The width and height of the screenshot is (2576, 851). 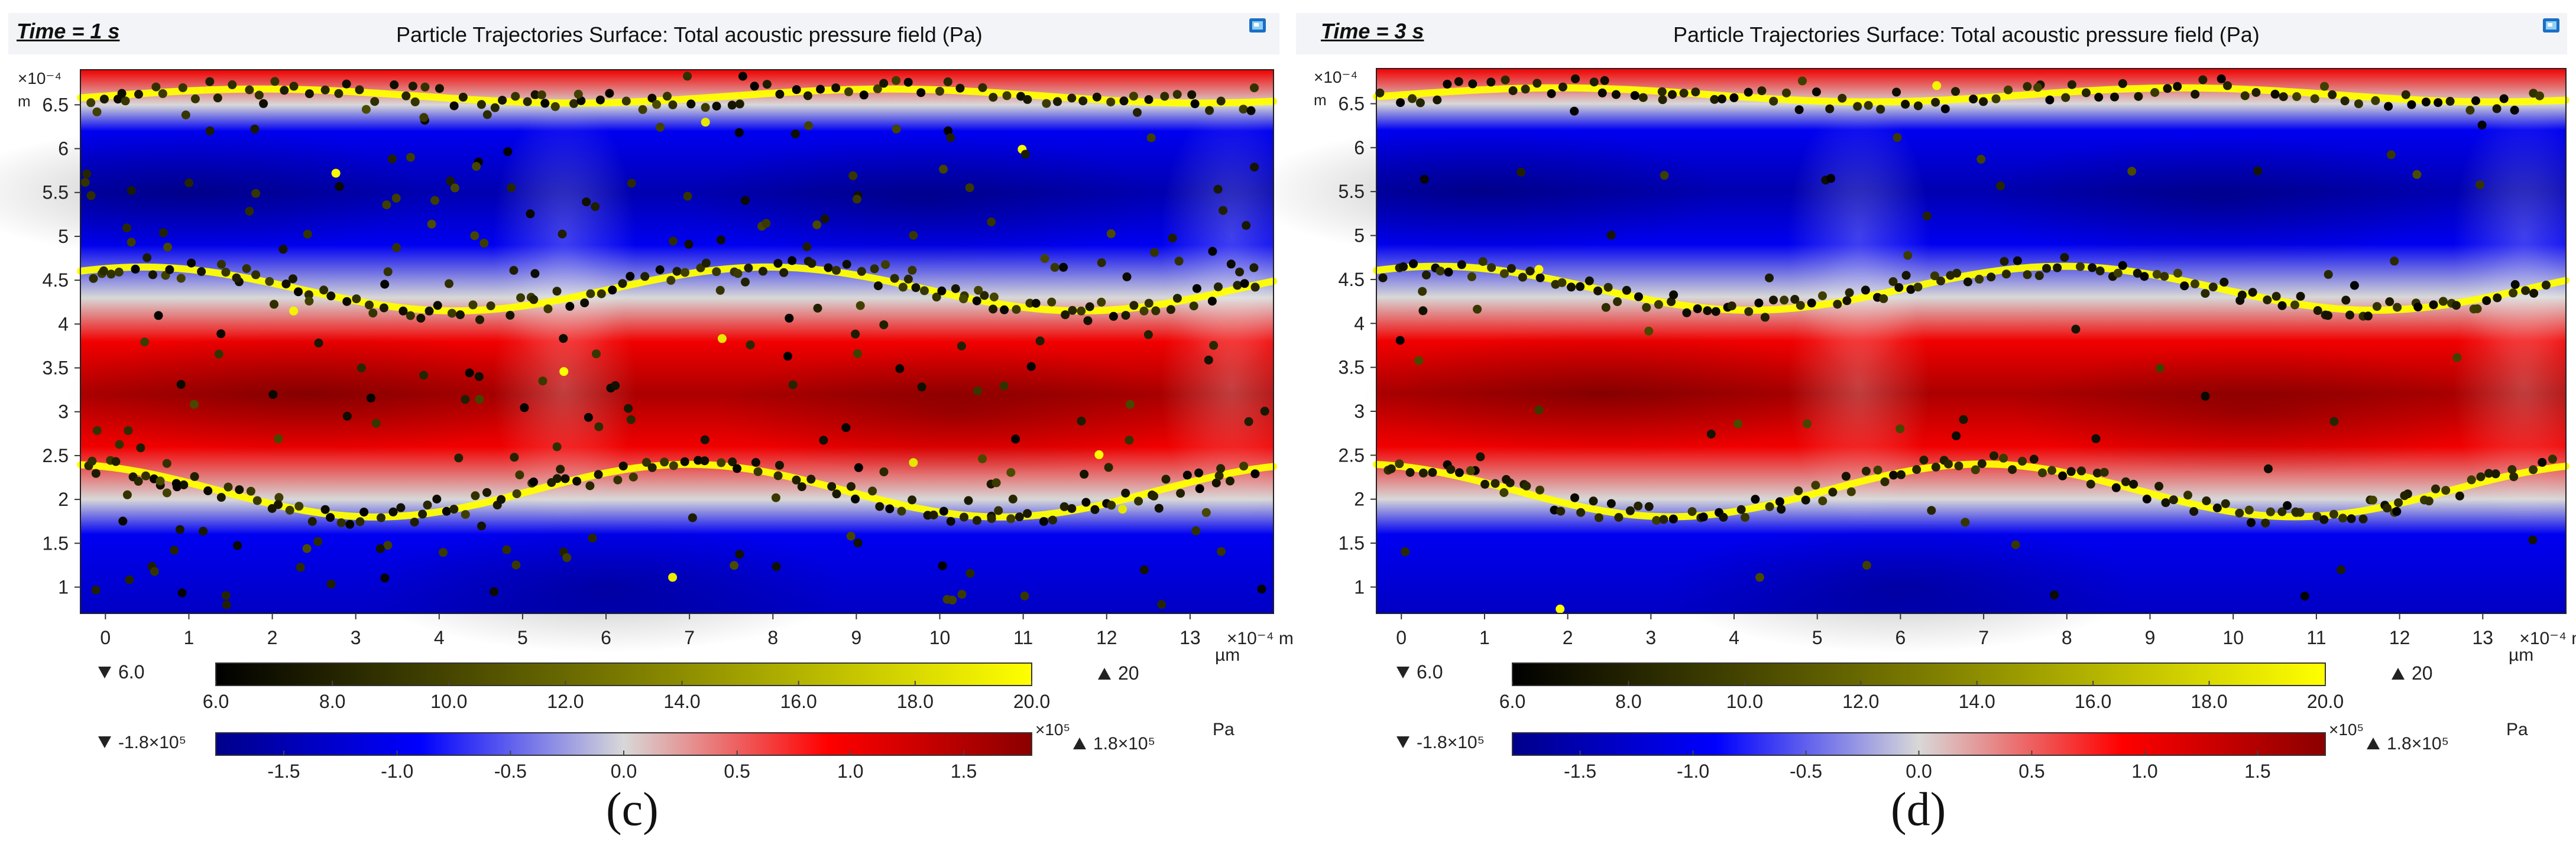 What do you see at coordinates (1919, 771) in the screenshot?
I see `pressure-tick-label: 0.0` at bounding box center [1919, 771].